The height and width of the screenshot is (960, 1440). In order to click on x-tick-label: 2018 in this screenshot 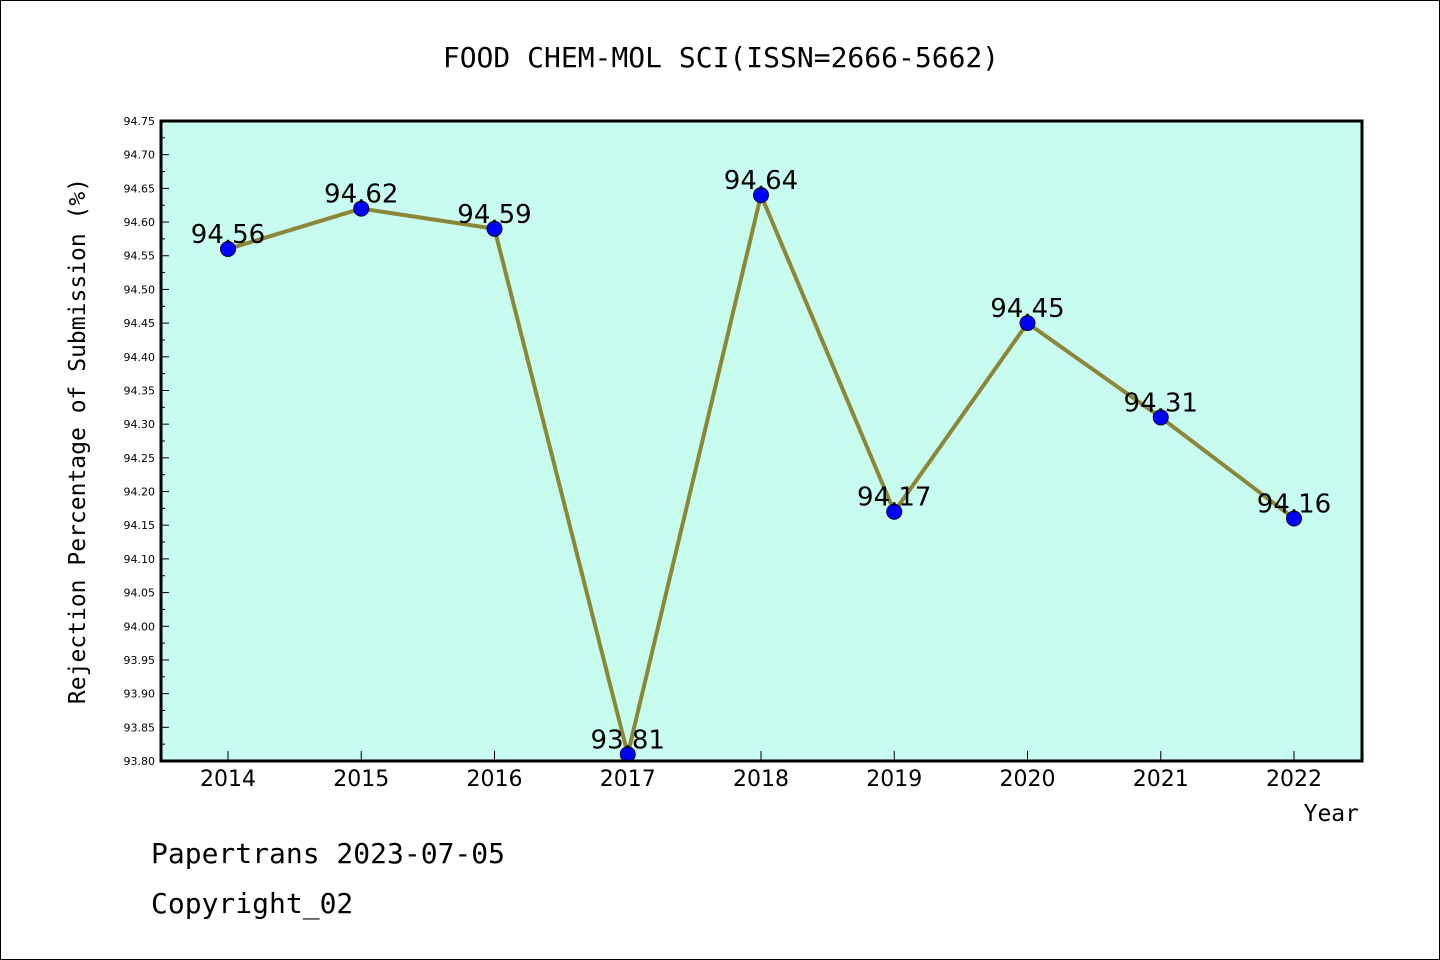, I will do `click(761, 779)`.